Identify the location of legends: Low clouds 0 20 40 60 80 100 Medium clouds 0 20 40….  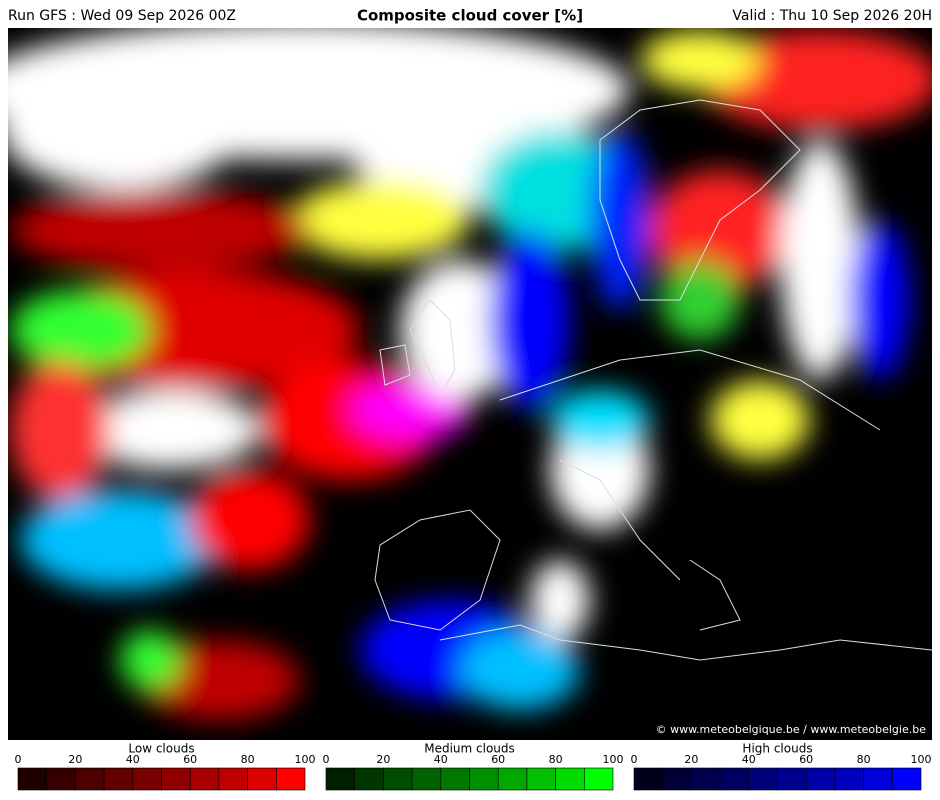
(473, 766).